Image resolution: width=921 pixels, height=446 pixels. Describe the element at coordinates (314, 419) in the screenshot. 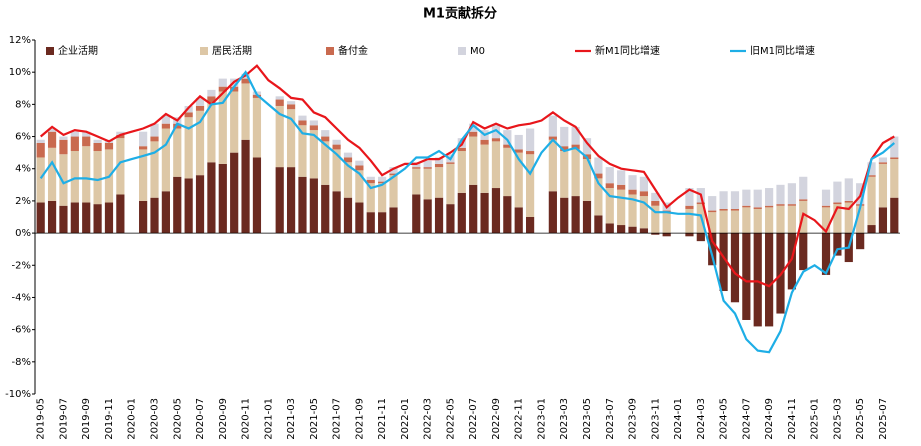

I see `x-tick-label: 2021-05` at that location.